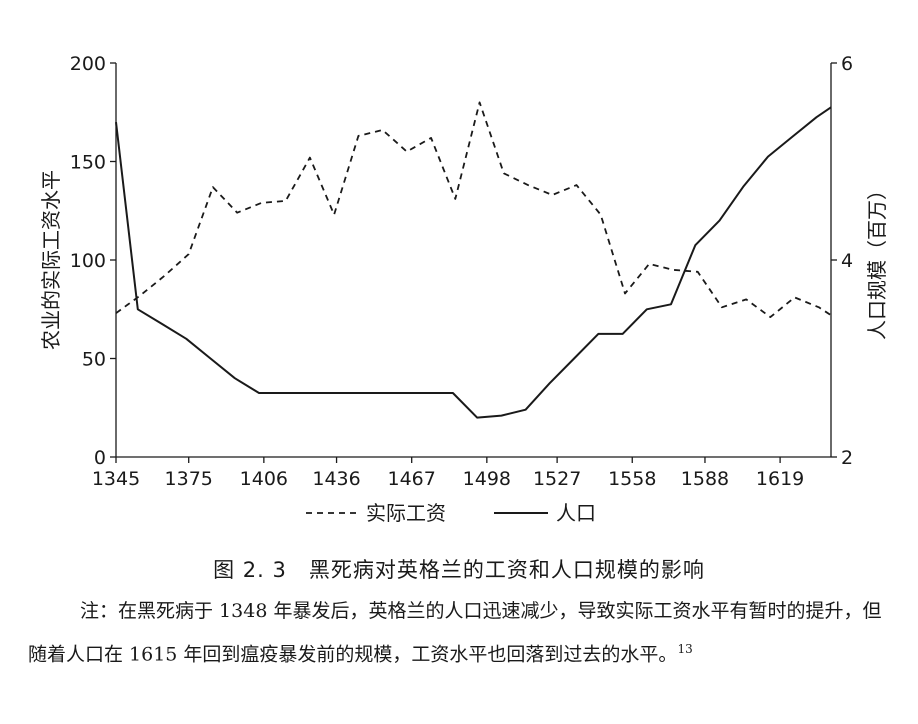 This screenshot has width=918, height=724. I want to click on x-tick-label: 1406, so click(264, 479).